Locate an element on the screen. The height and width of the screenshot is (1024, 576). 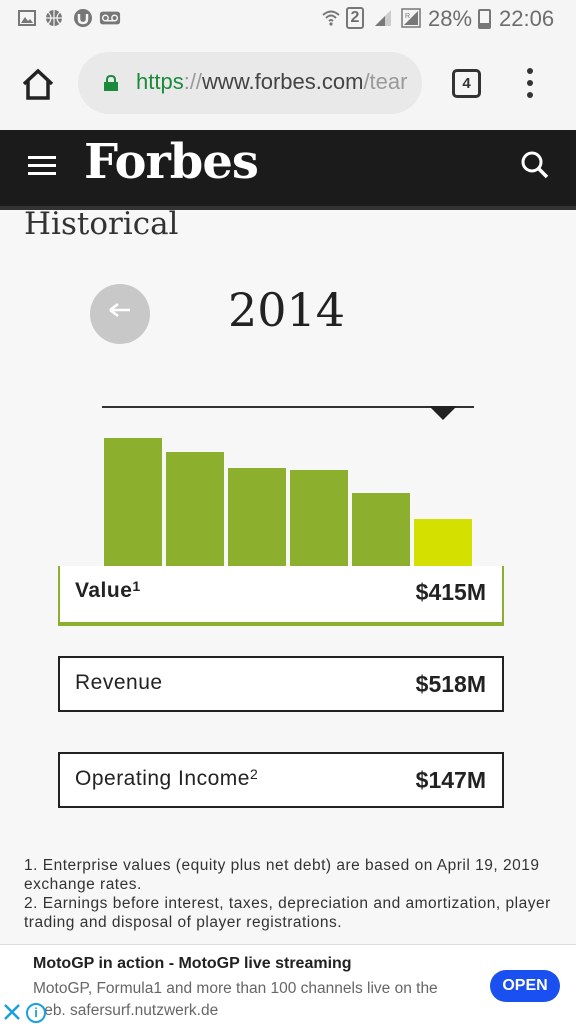
wifi-icon is located at coordinates (331, 18).